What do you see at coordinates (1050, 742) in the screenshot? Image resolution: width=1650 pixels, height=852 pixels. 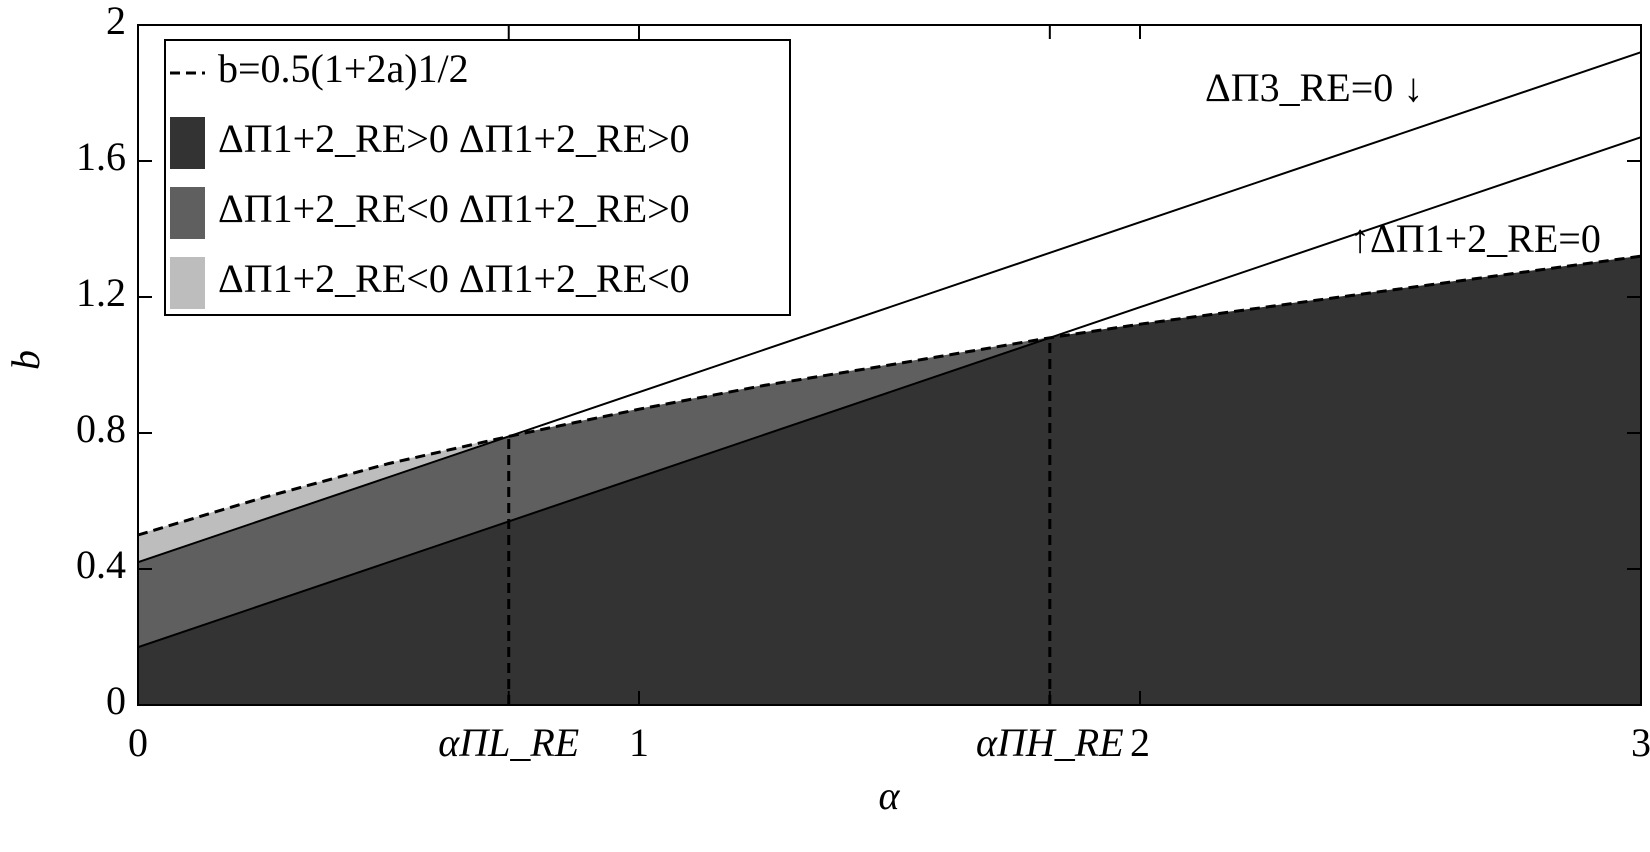 I see `x-tick-label: αΠH_RE` at bounding box center [1050, 742].